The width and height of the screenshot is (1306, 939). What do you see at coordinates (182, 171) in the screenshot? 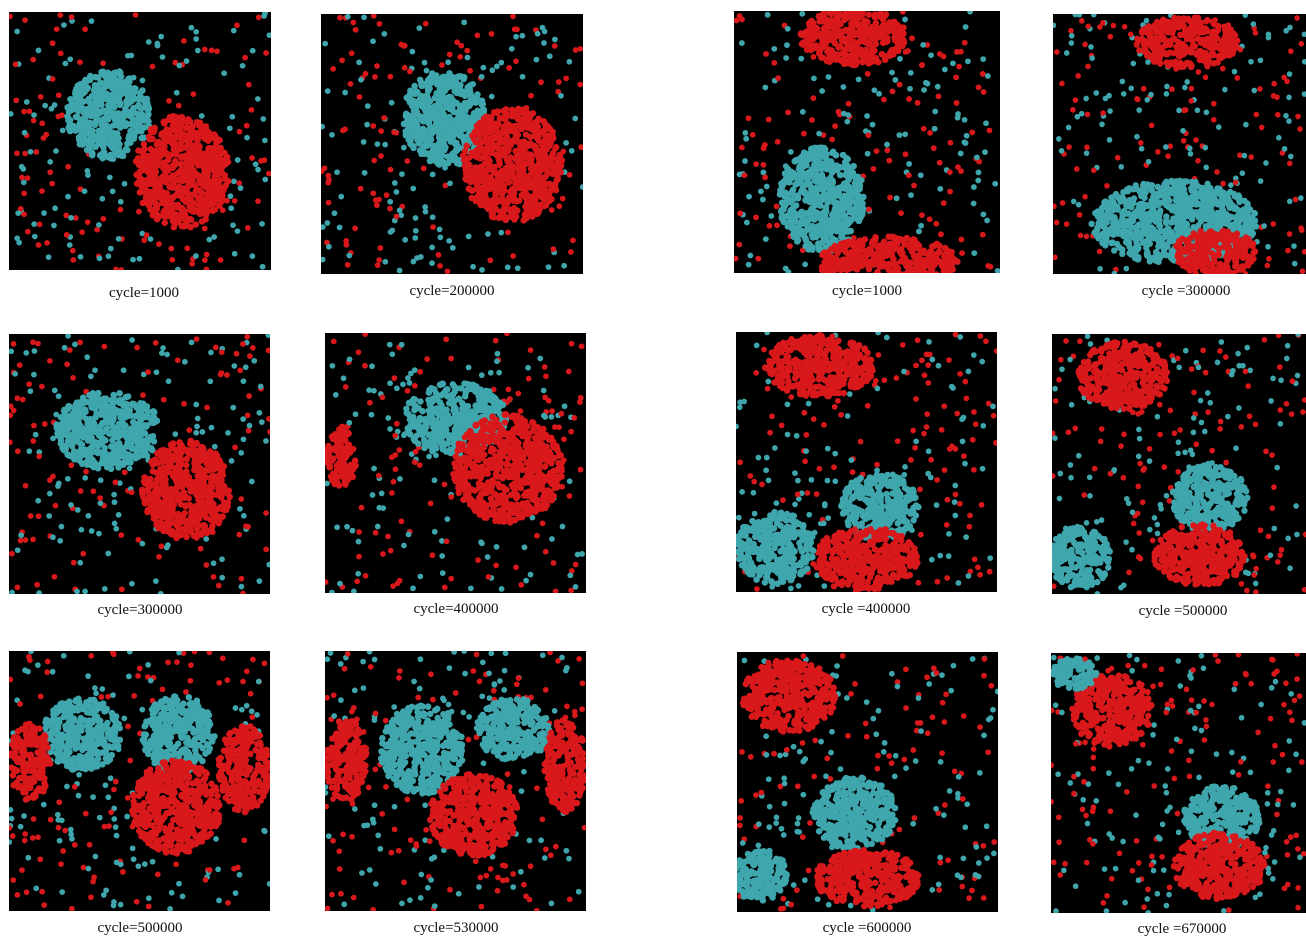
I see `red-cluster` at bounding box center [182, 171].